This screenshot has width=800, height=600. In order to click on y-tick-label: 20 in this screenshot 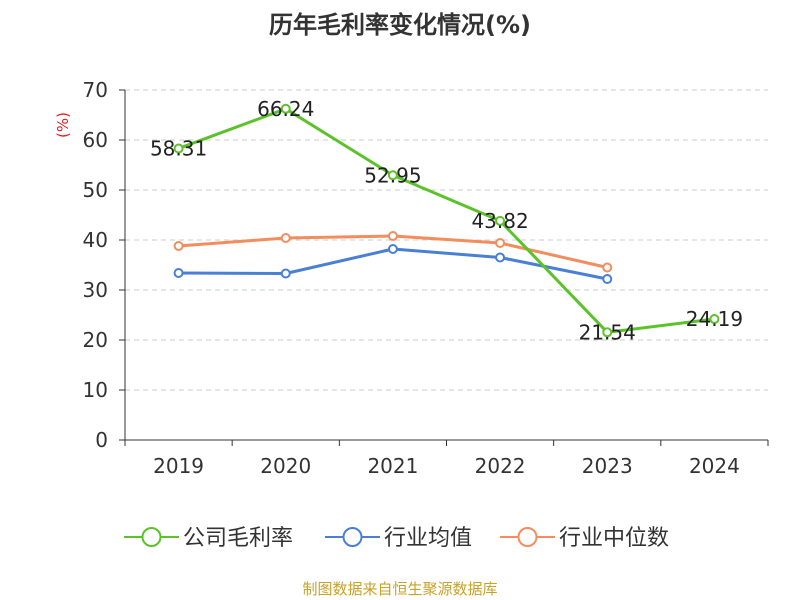, I will do `click(95, 340)`.